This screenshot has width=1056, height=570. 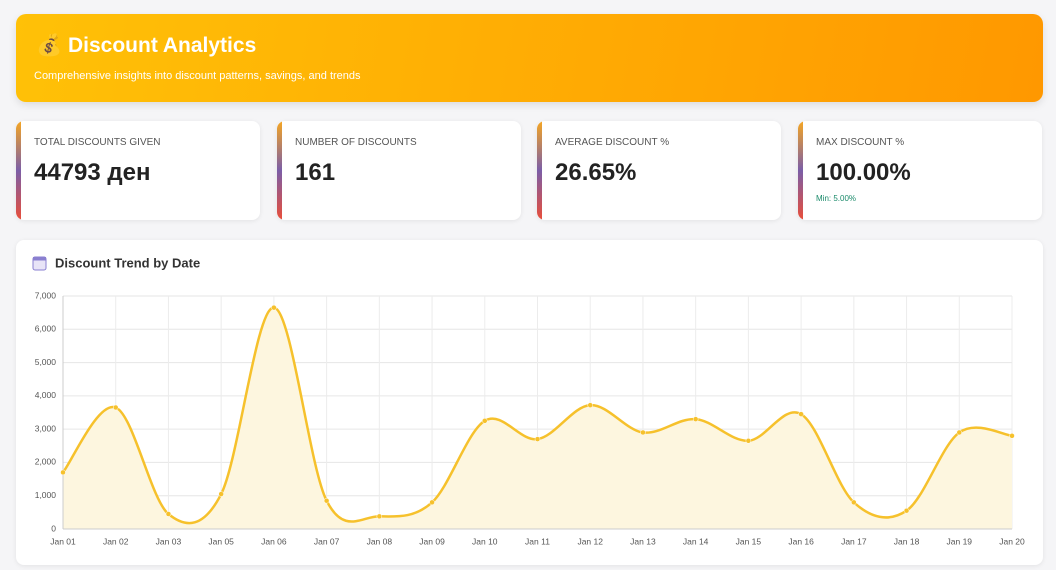 I want to click on stat-value: 44793 ден, so click(x=92, y=172).